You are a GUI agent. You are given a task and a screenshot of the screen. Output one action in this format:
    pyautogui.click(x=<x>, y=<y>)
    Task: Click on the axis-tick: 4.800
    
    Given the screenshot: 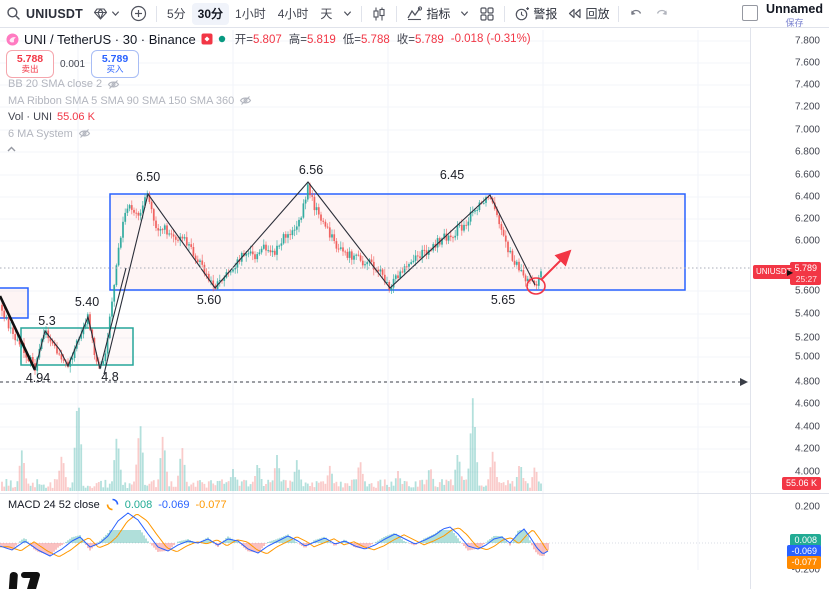 What is the action you would take?
    pyautogui.click(x=807, y=382)
    